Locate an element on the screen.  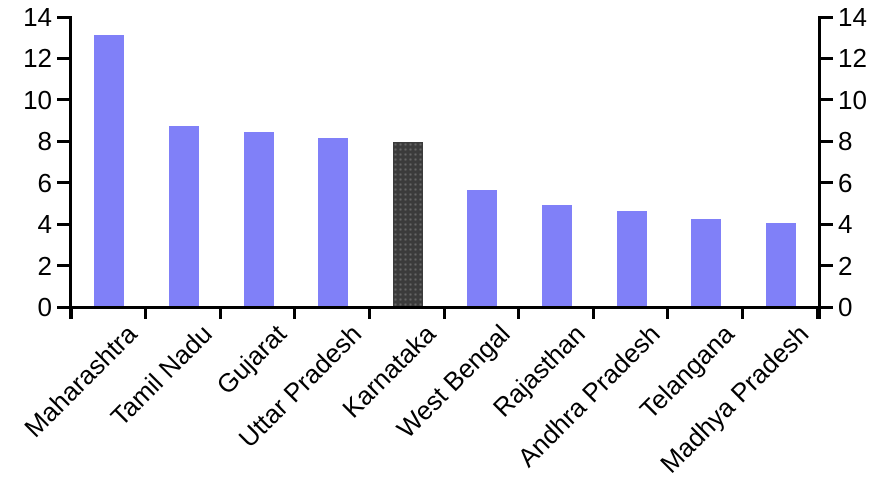
y-axis-right-label-2: 2 is located at coordinates (845, 265).